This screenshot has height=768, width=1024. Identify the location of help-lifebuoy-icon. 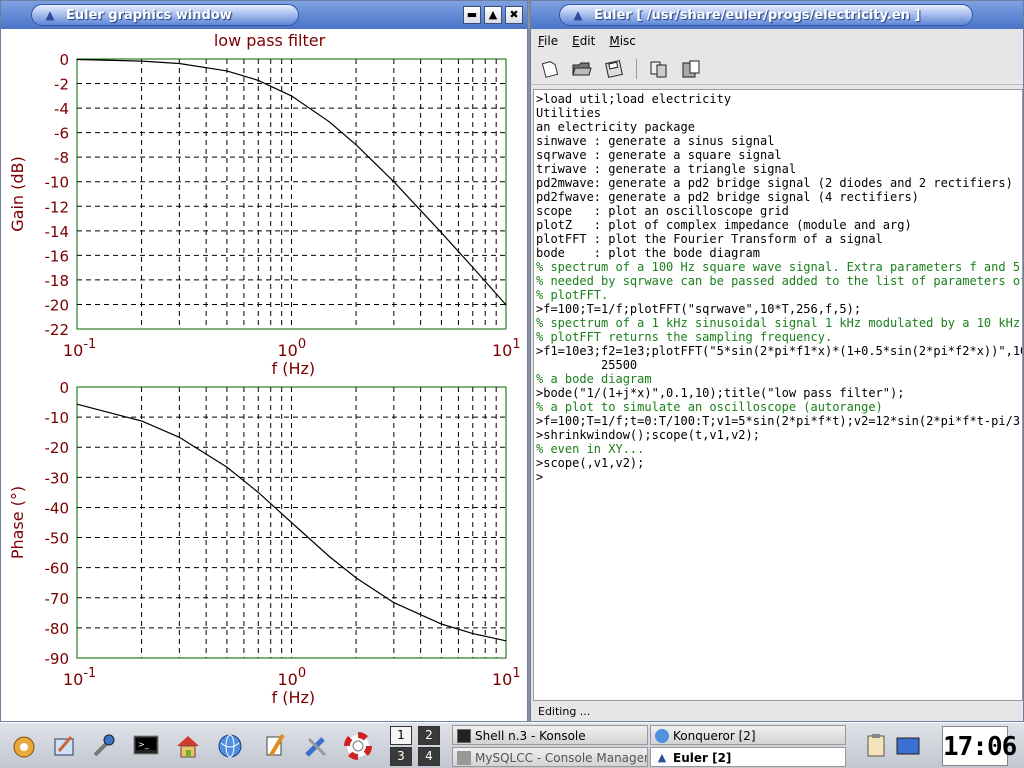
(358, 746).